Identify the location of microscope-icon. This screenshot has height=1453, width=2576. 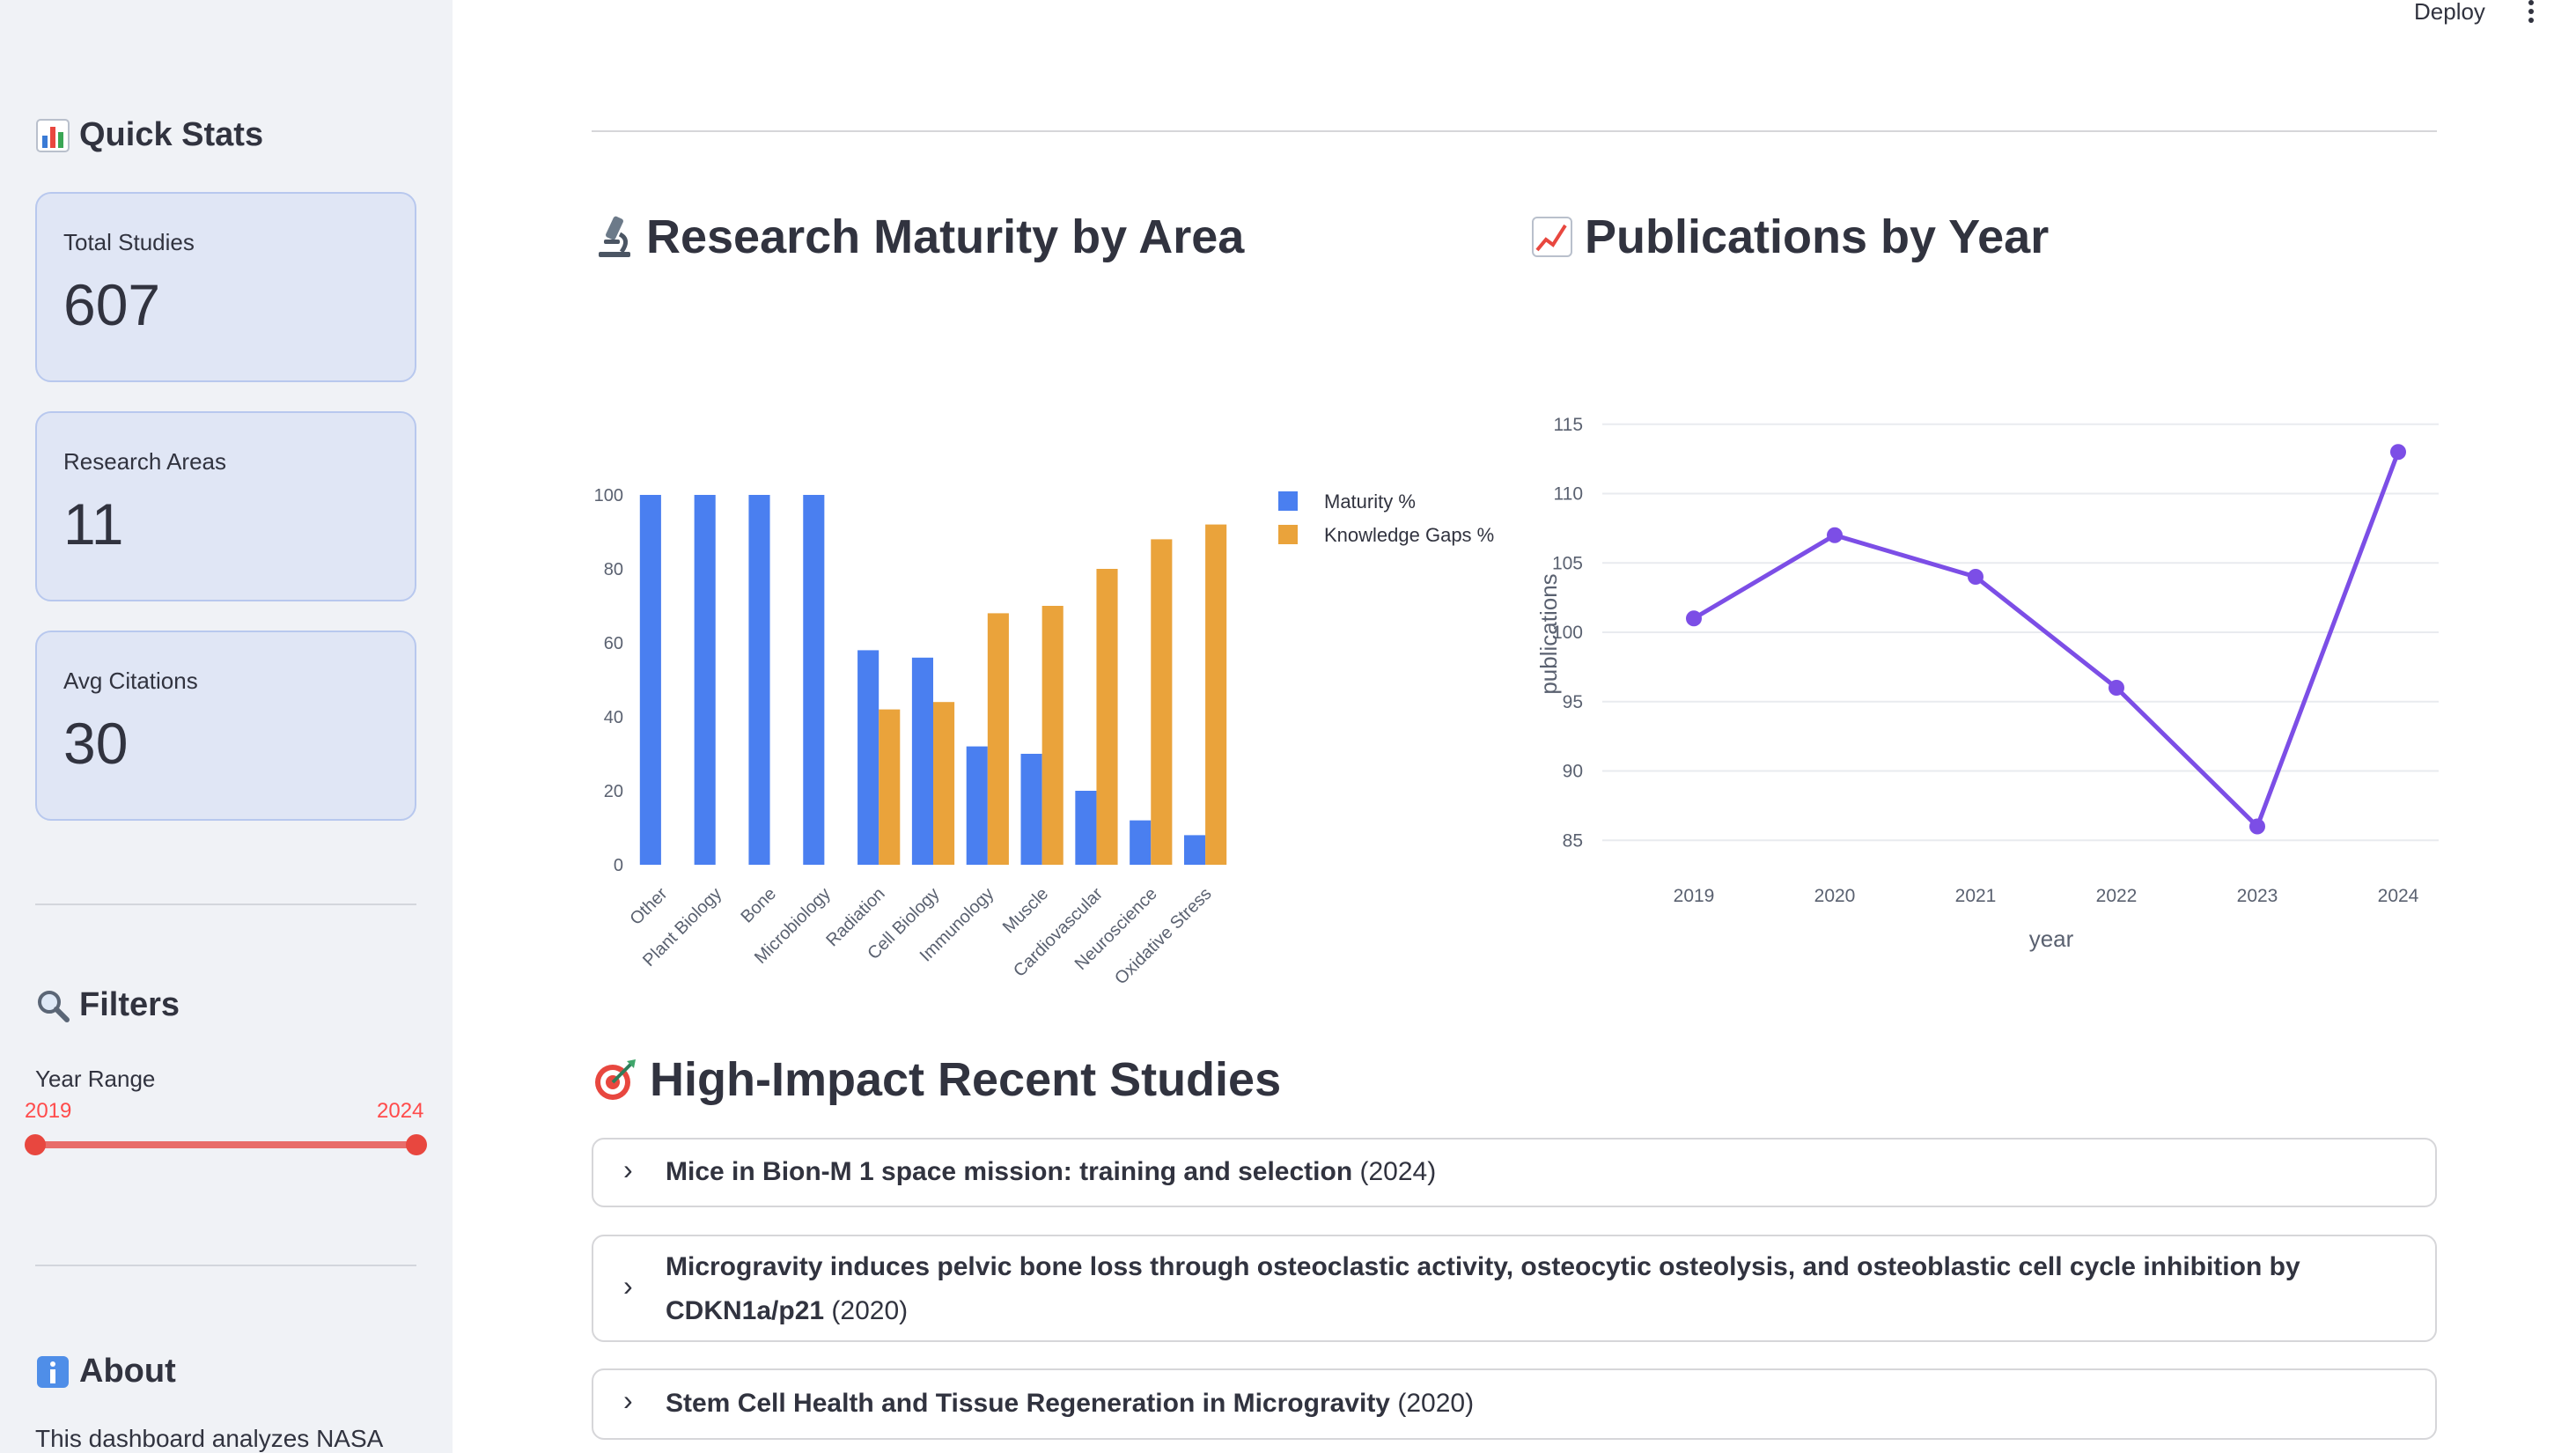
(615, 236).